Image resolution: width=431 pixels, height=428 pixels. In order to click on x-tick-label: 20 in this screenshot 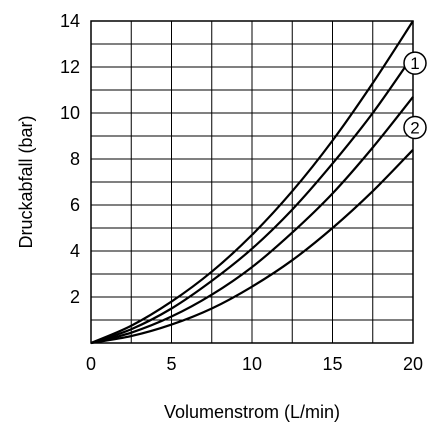, I will do `click(413, 364)`.